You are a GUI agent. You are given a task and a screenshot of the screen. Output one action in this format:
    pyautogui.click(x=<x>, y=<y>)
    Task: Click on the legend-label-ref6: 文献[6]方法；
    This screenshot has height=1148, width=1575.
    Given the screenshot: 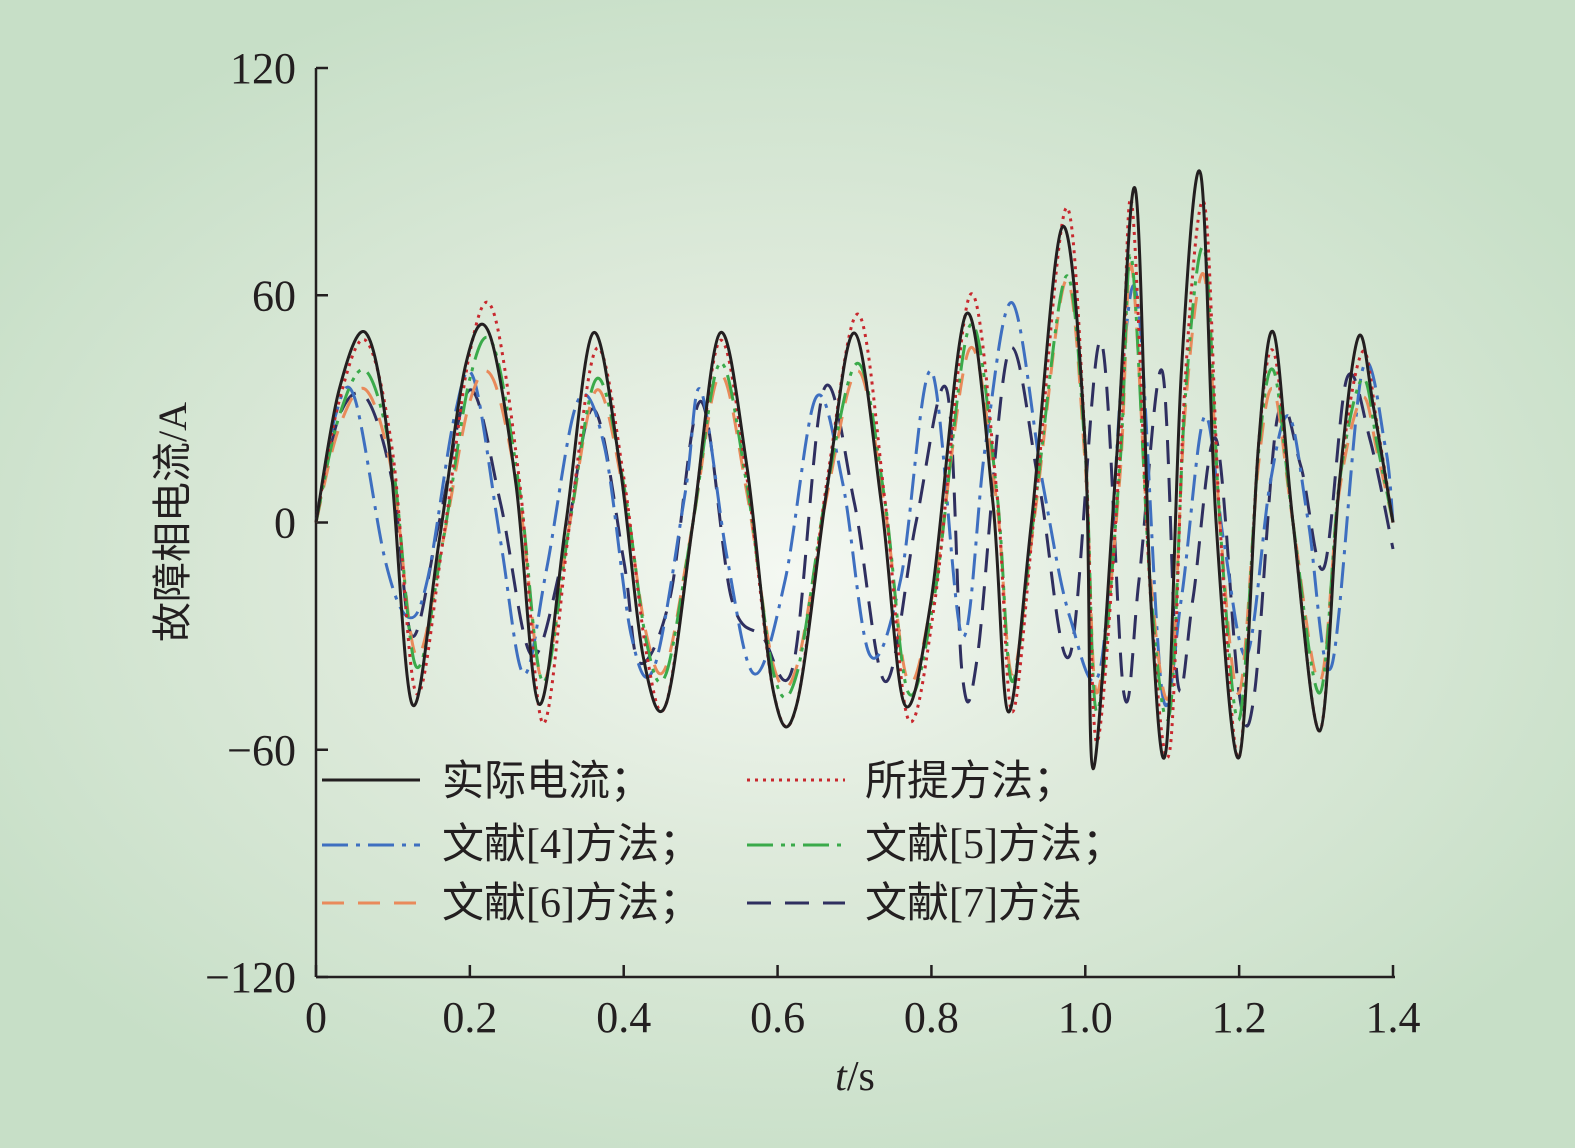 What is the action you would take?
    pyautogui.click(x=571, y=903)
    